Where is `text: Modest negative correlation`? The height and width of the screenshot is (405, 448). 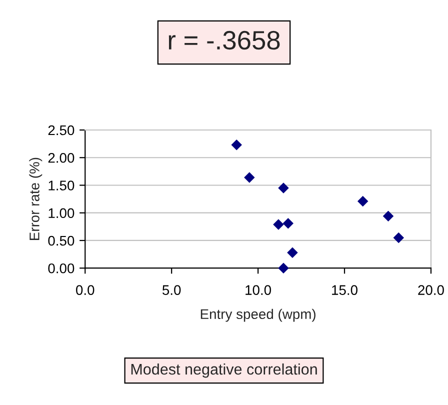 text: Modest negative correlation is located at coordinates (224, 370).